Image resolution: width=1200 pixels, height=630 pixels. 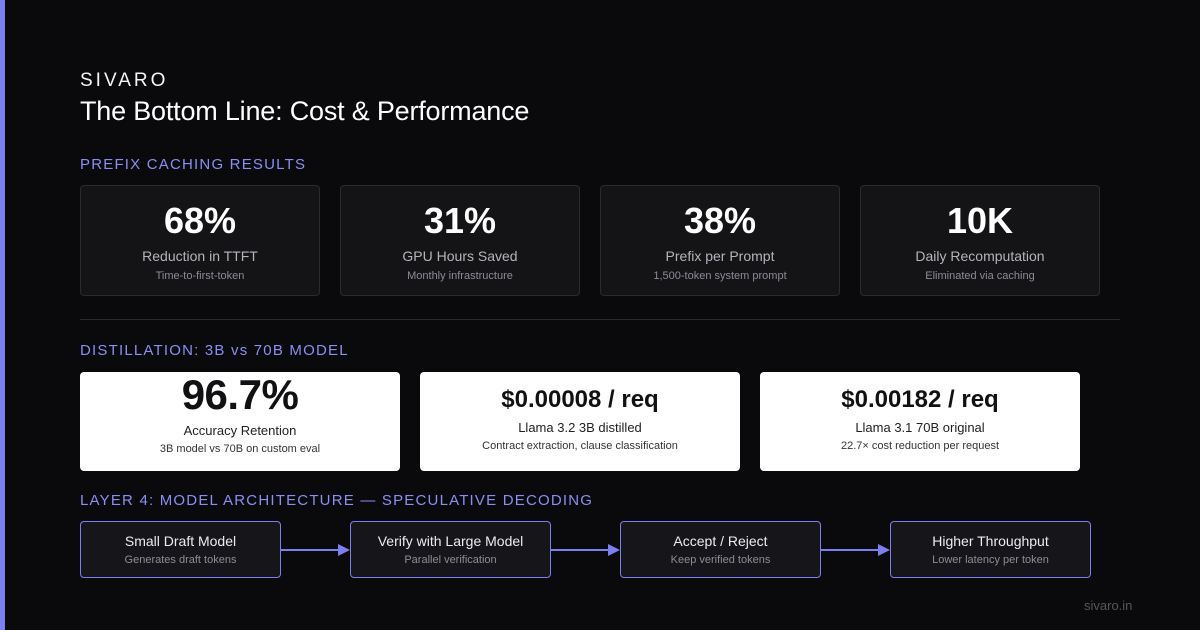 What do you see at coordinates (920, 446) in the screenshot?
I see `distill-sub: 22.7× cost reduction per request` at bounding box center [920, 446].